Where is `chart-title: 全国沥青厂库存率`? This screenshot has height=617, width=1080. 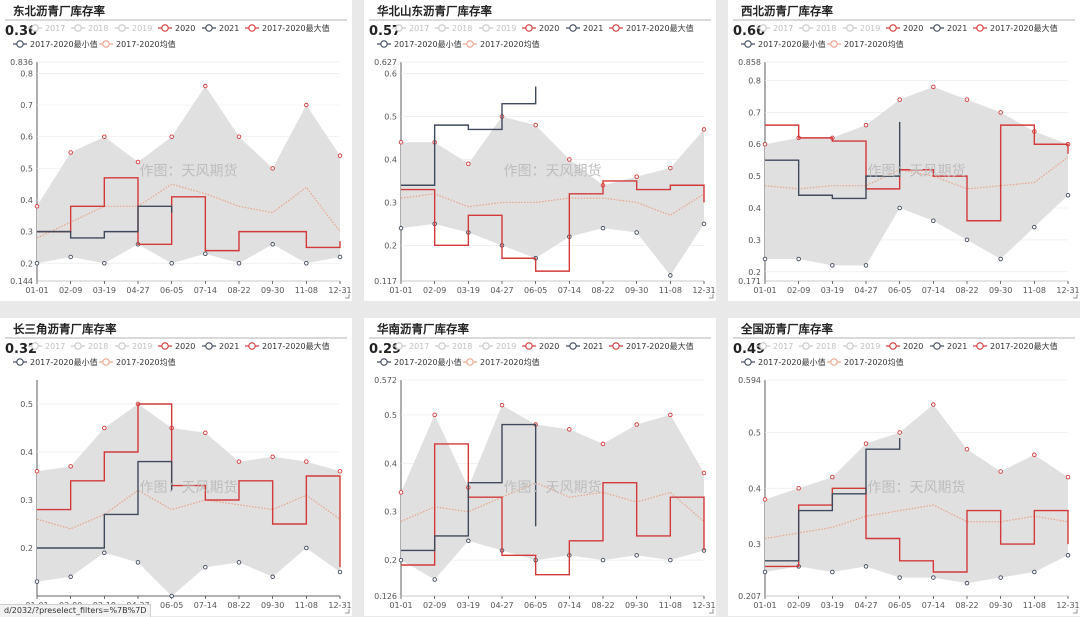 chart-title: 全国沥青厂库存率 is located at coordinates (786, 329).